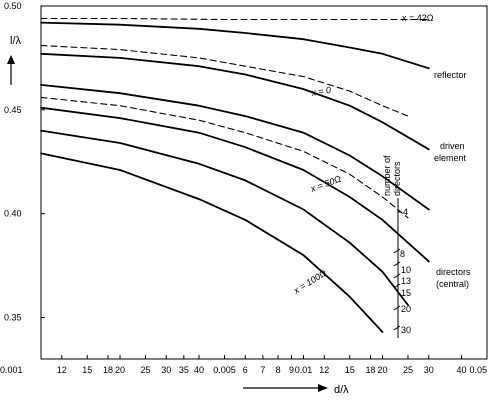 The image size is (500, 401). Describe the element at coordinates (402, 254) in the screenshot. I see `director-count-8: 8` at that location.